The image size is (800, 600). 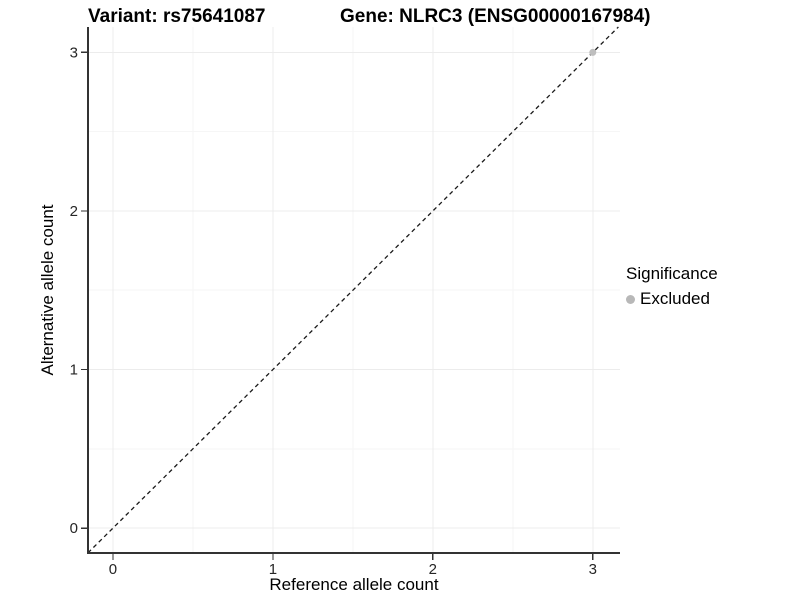 I want to click on x-axis-title: Reference allele count, so click(x=354, y=584).